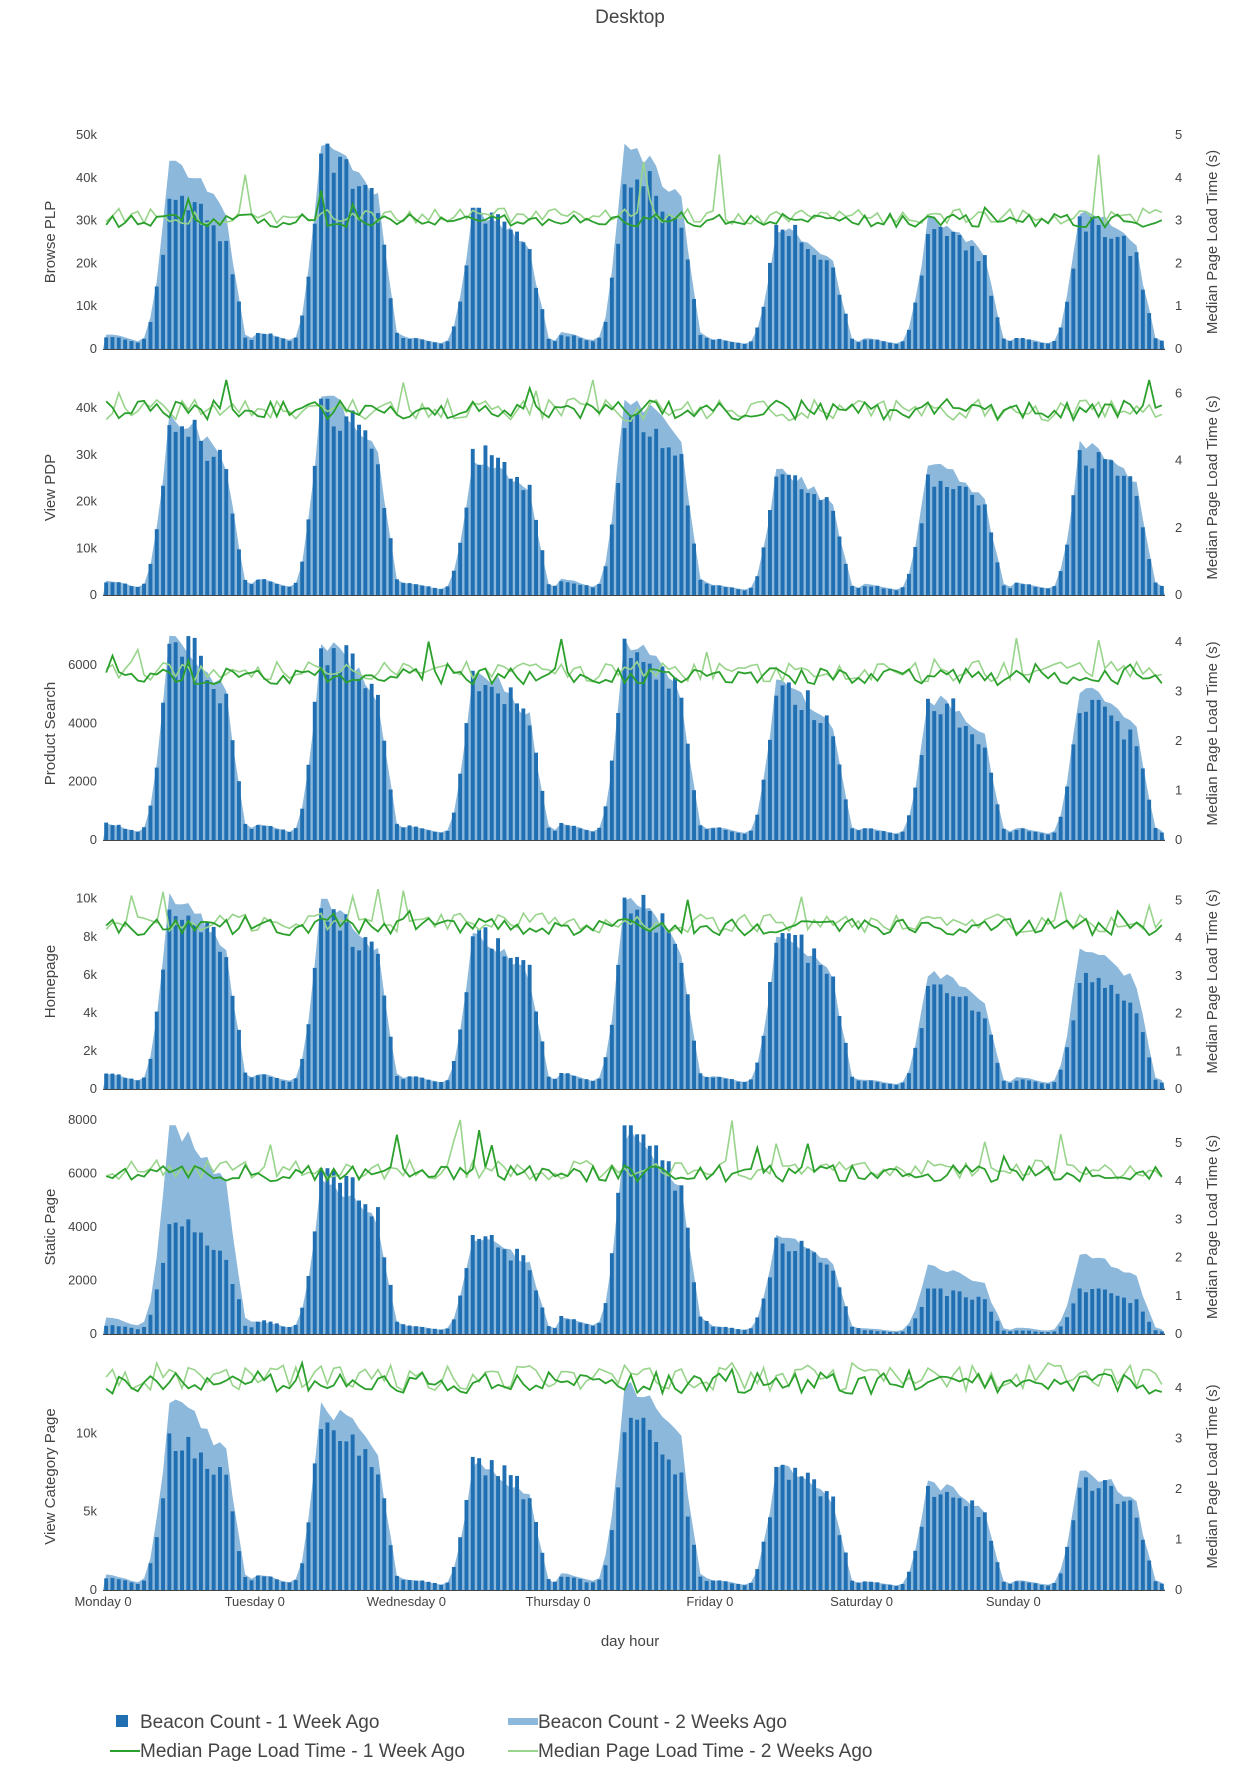 The width and height of the screenshot is (1260, 1782). I want to click on right-tick-label: 2, so click(1178, 1488).